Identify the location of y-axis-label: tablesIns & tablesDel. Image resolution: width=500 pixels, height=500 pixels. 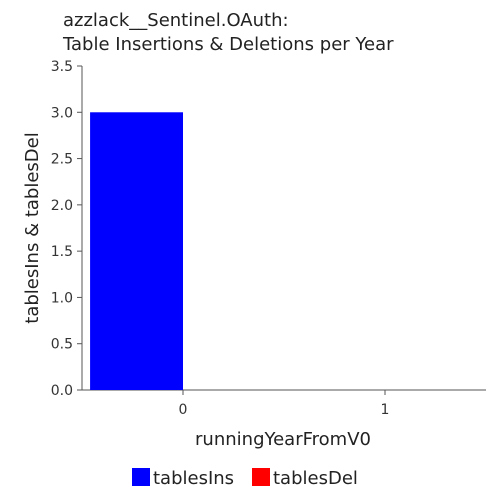
(32, 227).